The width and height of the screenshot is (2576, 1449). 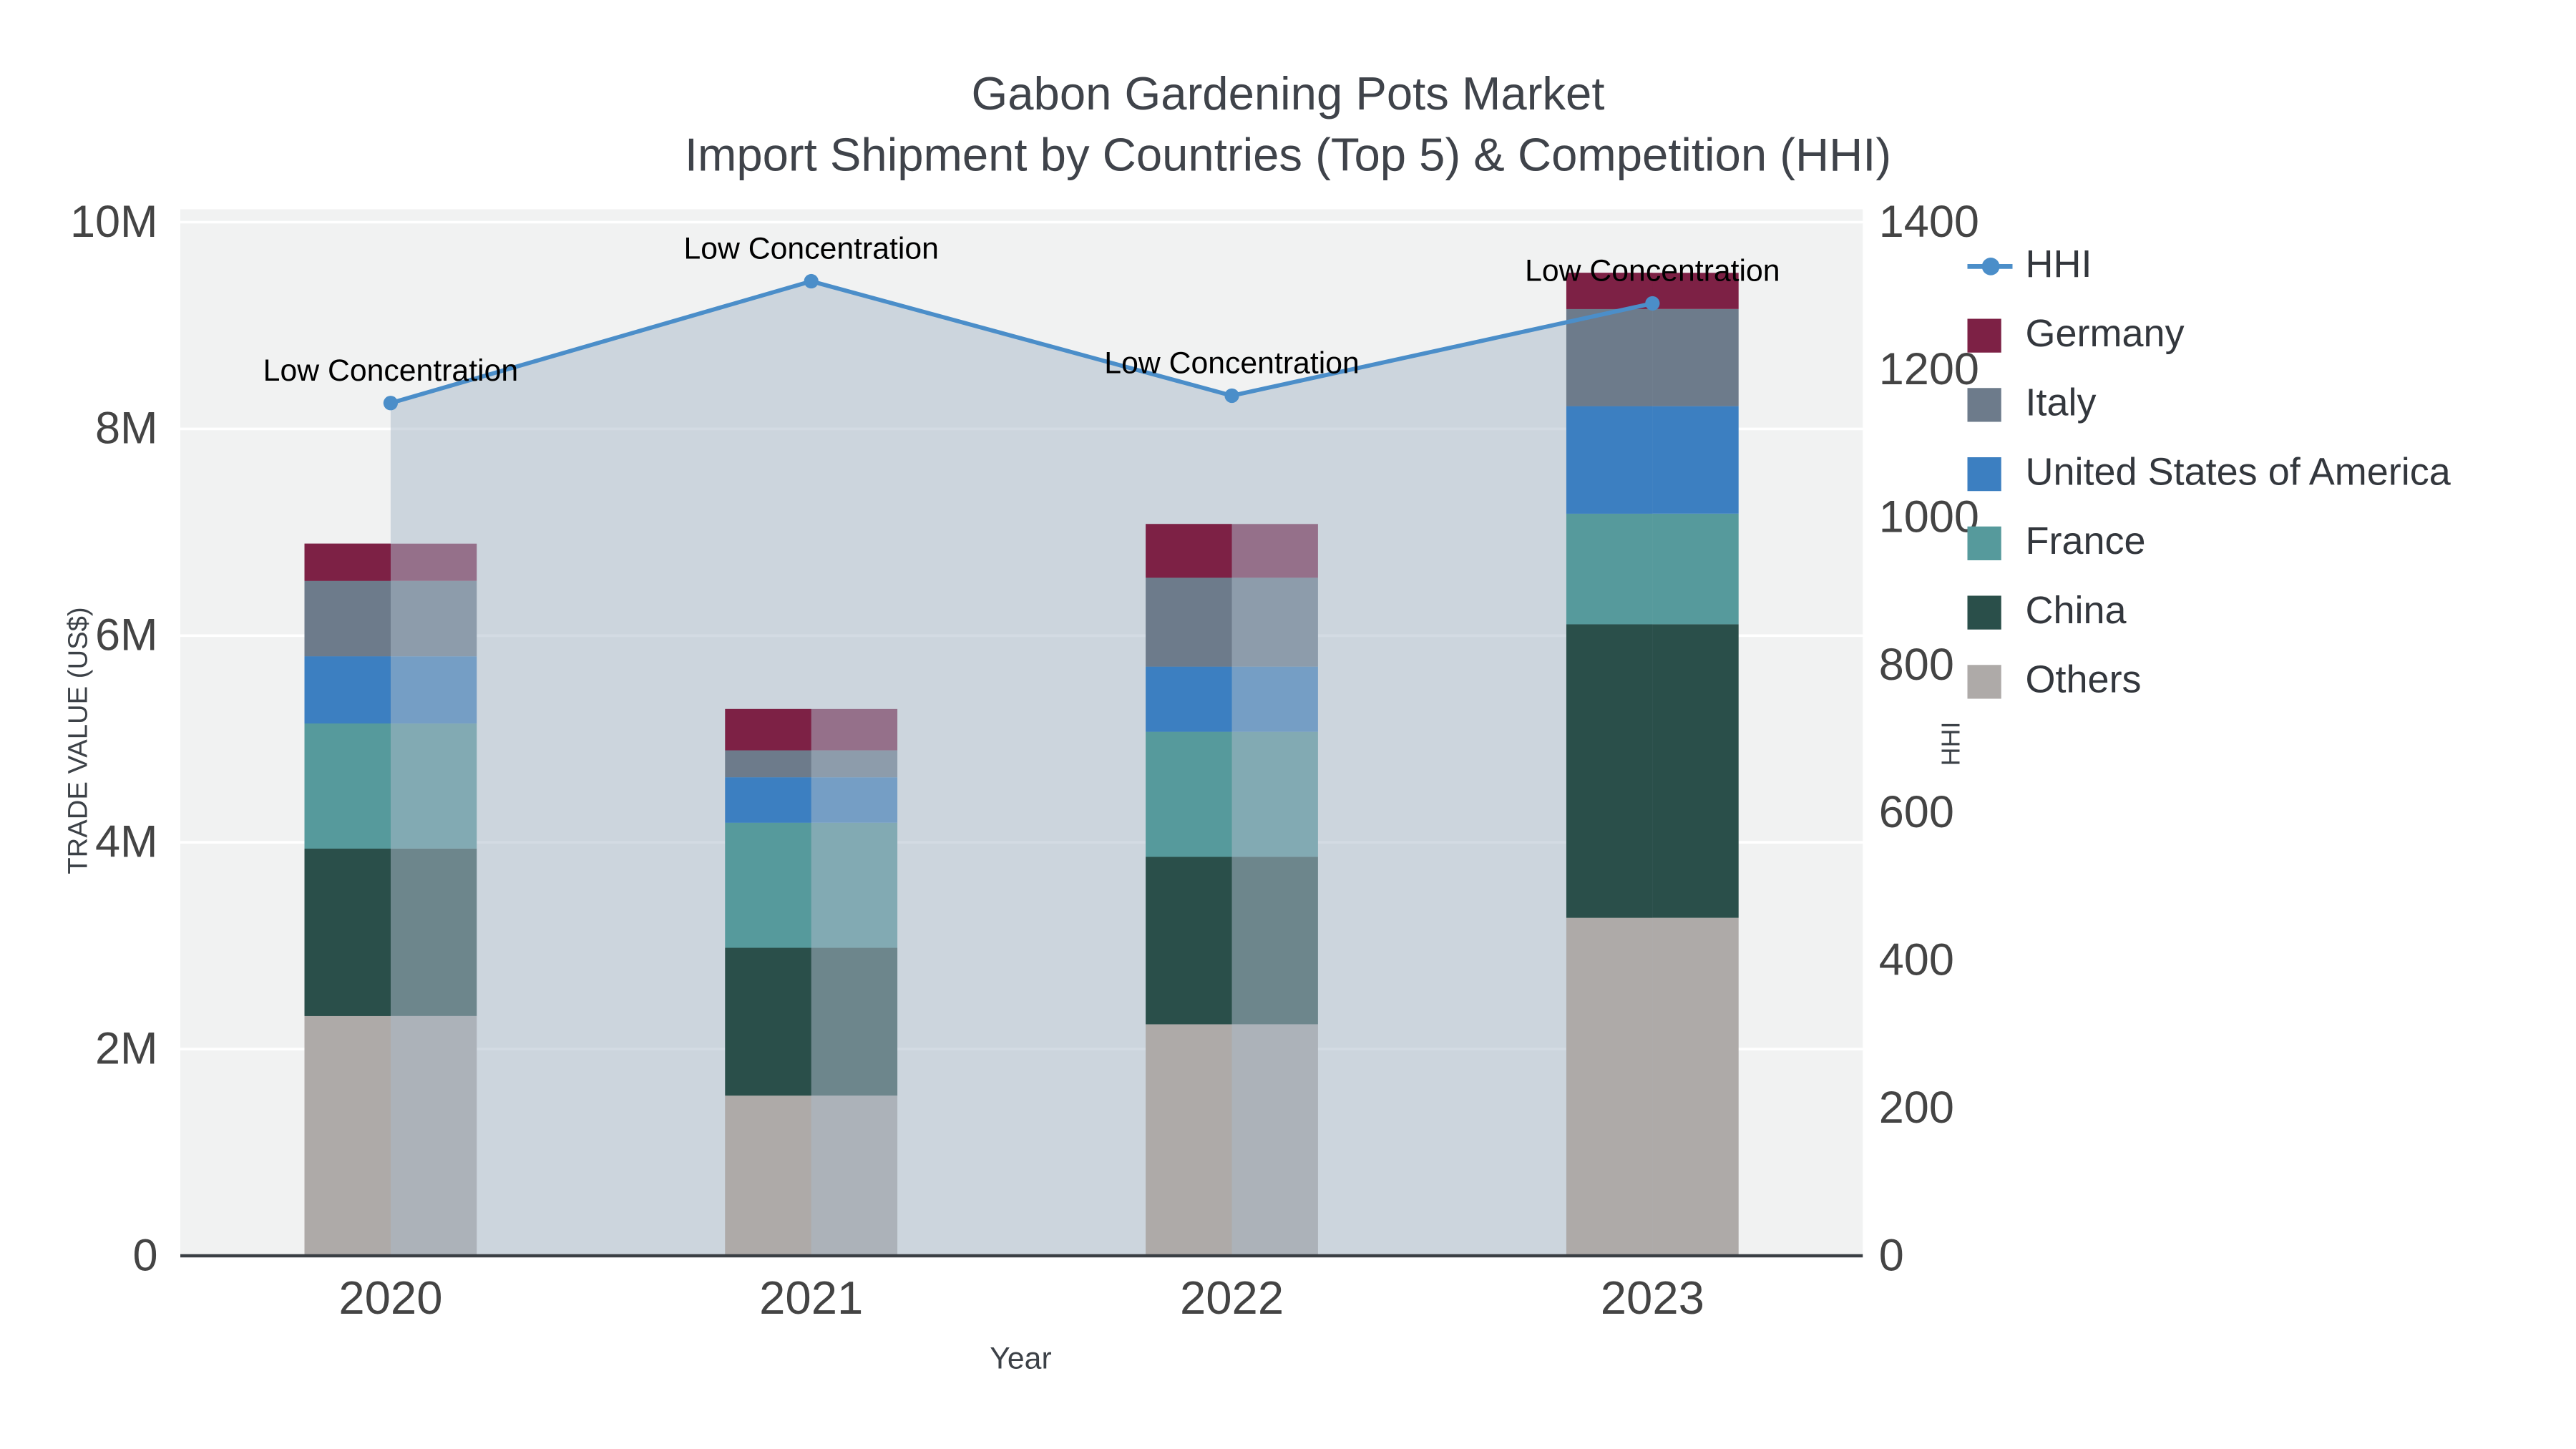 What do you see at coordinates (347, 786) in the screenshot?
I see `bar-segment-france-2020-overlay` at bounding box center [347, 786].